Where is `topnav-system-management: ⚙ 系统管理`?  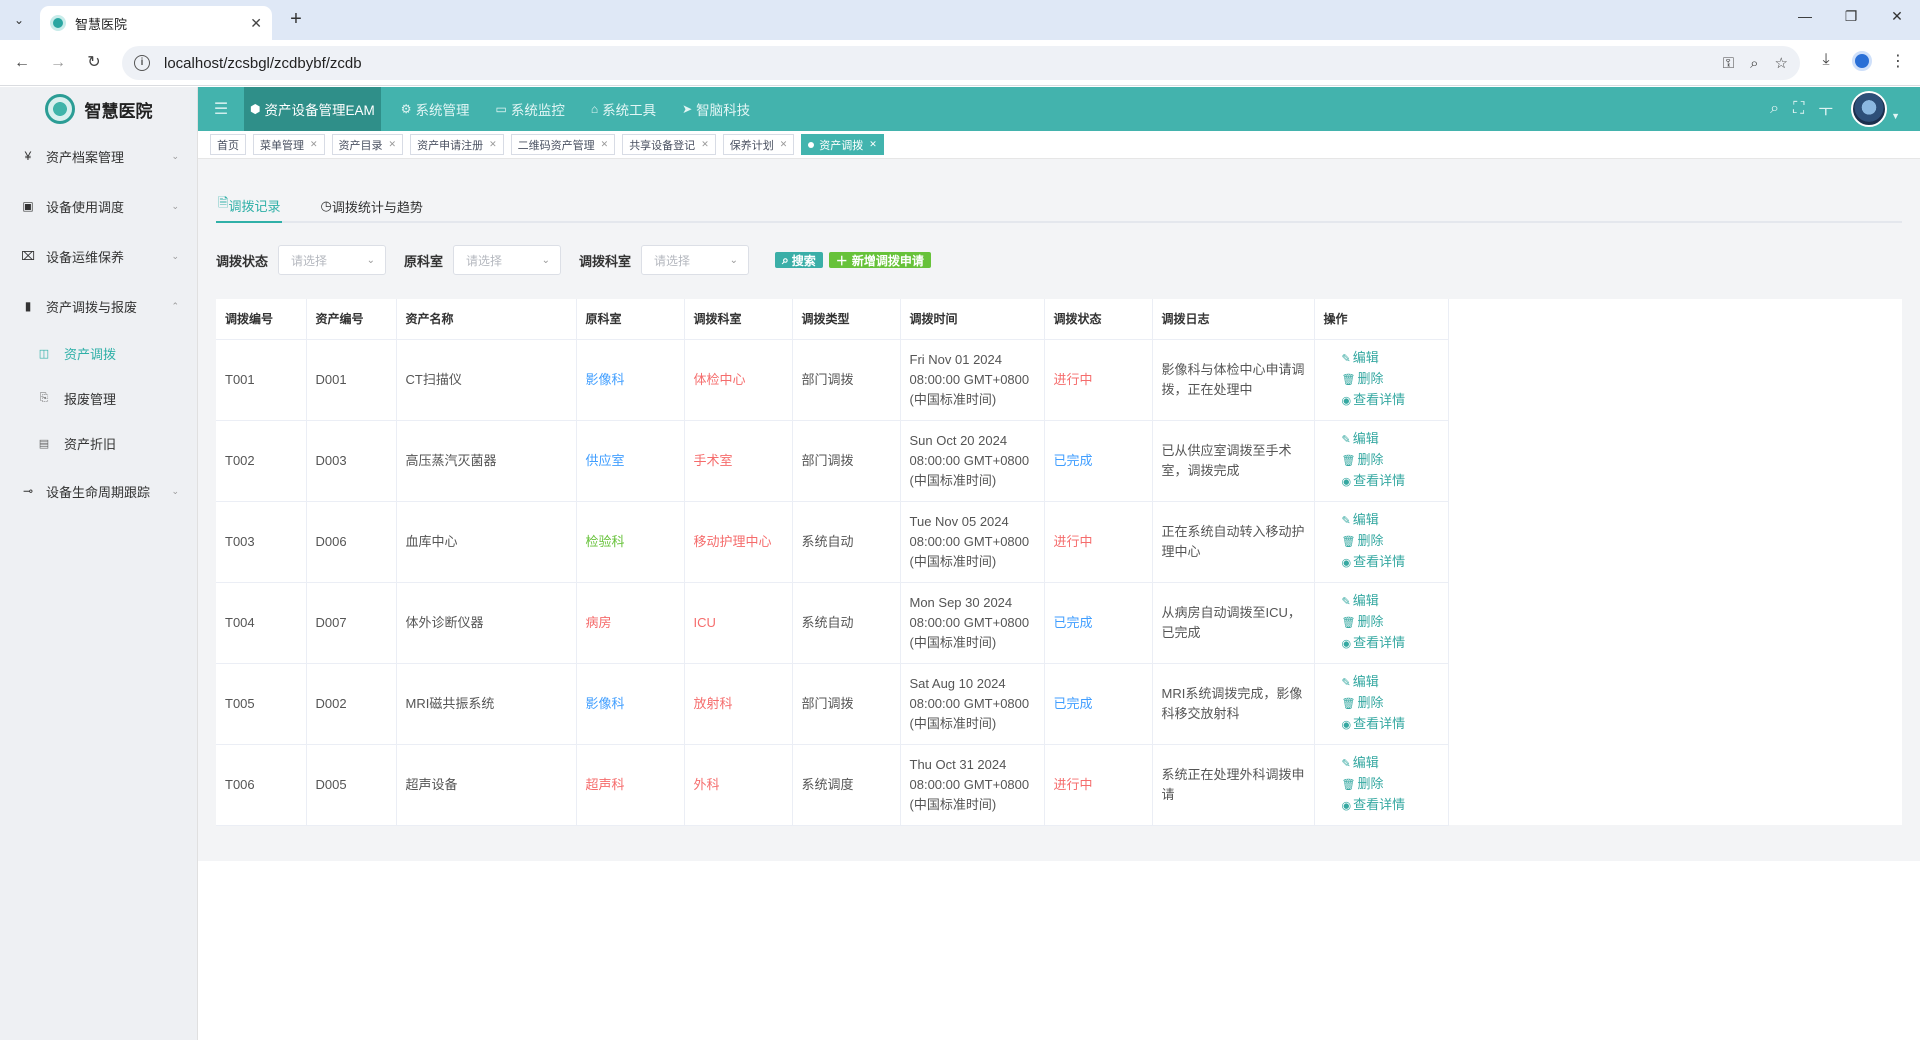
topnav-system-management: ⚙ 系统管理 is located at coordinates (435, 109).